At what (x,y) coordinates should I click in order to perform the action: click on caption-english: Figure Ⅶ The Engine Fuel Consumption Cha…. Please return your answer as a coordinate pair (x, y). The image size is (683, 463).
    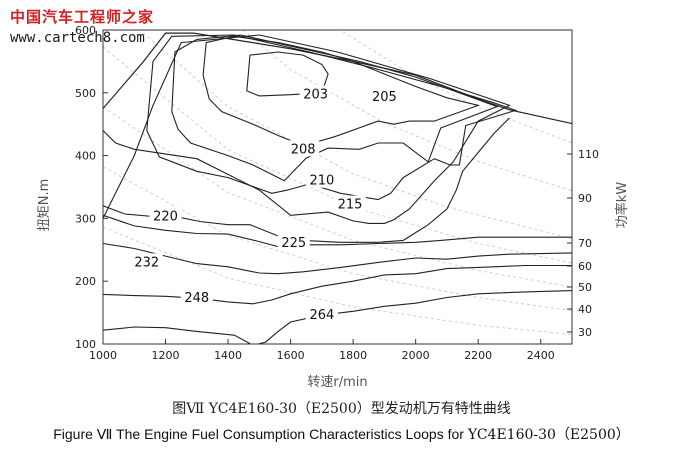
    Looking at the image, I should click on (341, 434).